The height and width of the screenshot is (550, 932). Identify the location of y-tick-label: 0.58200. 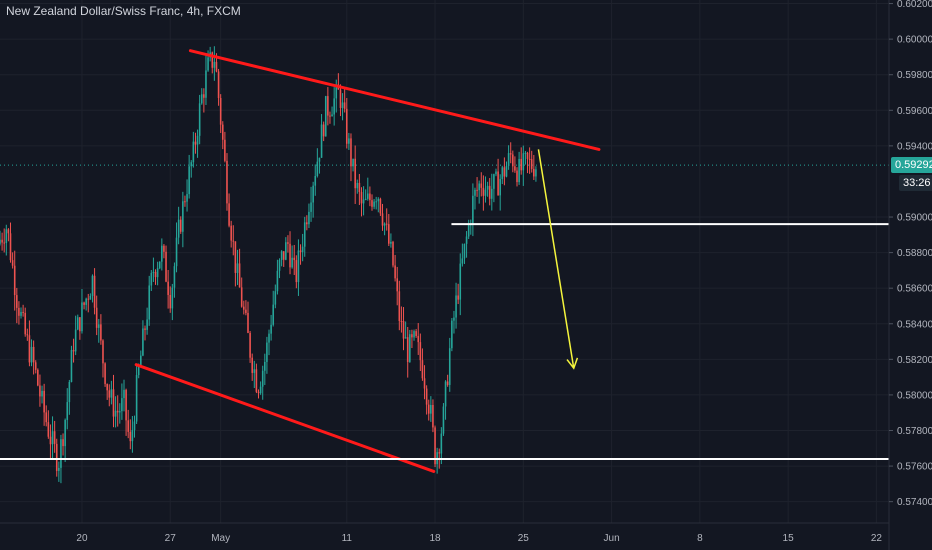
(914, 360).